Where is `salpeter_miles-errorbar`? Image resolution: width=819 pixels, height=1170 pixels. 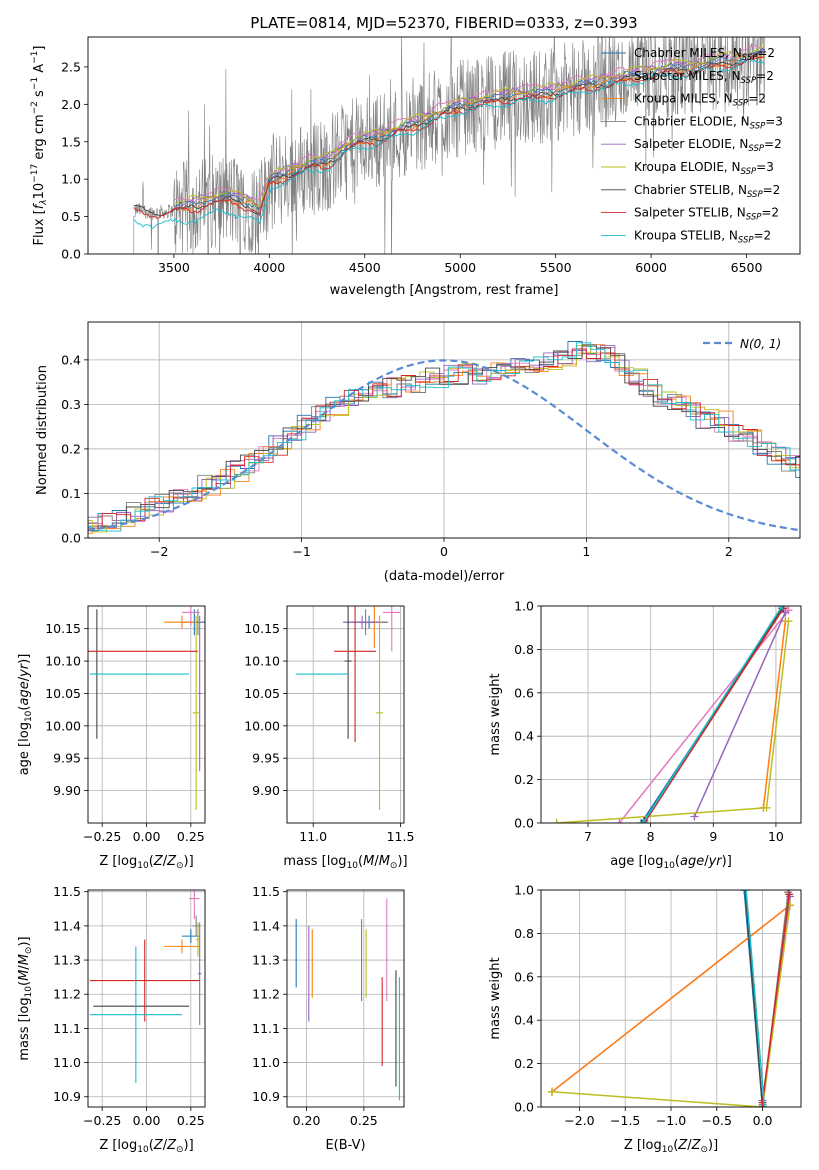
salpeter_miles-errorbar is located at coordinates (190, 616).